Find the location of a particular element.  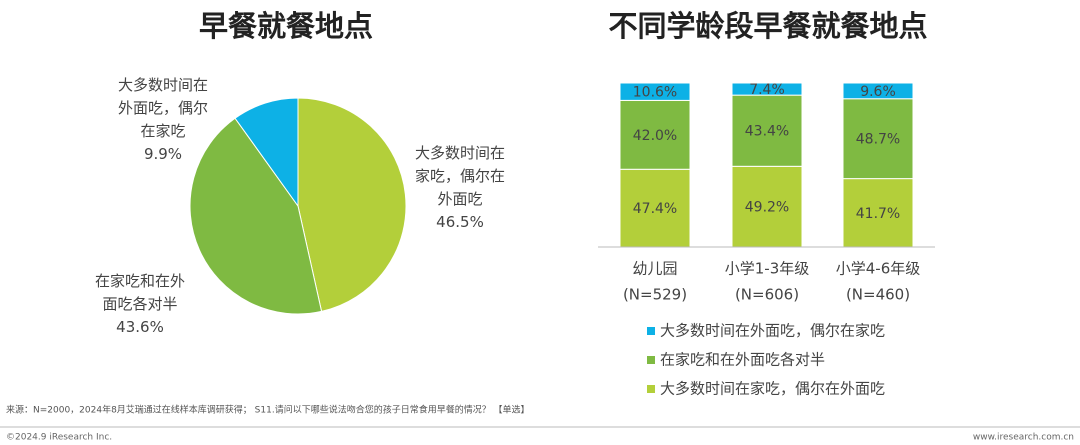

copyright: ©2024.9 iResearch Inc. is located at coordinates (59, 438).